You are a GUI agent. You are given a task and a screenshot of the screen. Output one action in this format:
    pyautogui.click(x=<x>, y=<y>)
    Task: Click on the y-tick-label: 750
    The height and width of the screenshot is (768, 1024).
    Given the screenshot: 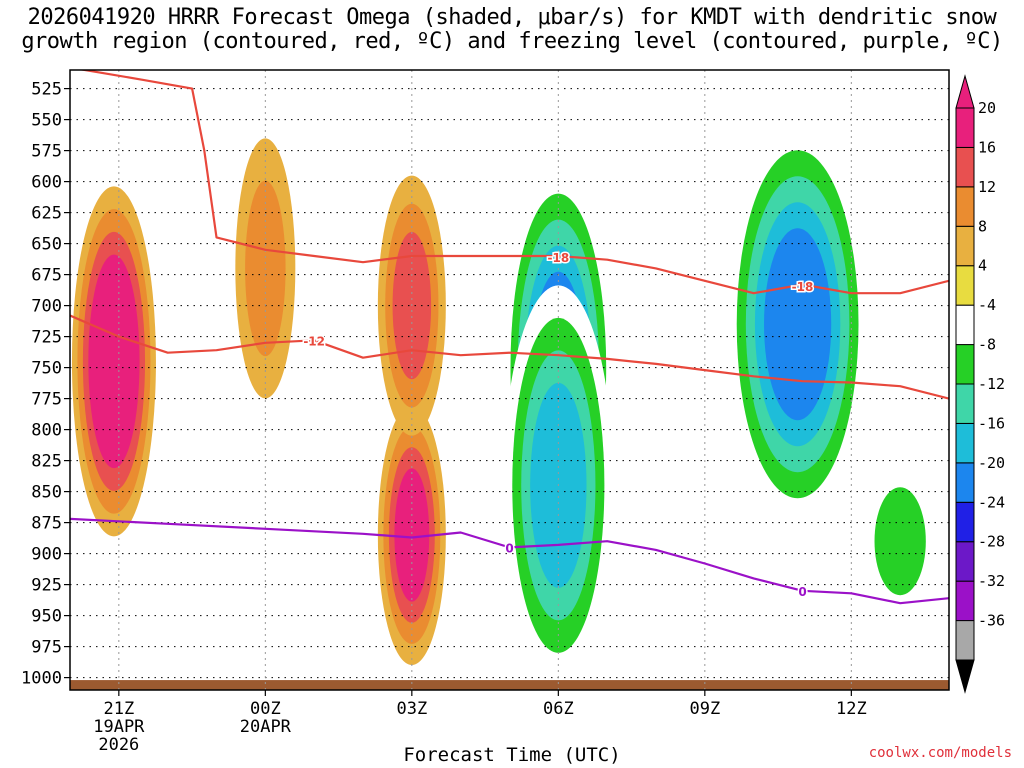 What is the action you would take?
    pyautogui.click(x=46, y=369)
    